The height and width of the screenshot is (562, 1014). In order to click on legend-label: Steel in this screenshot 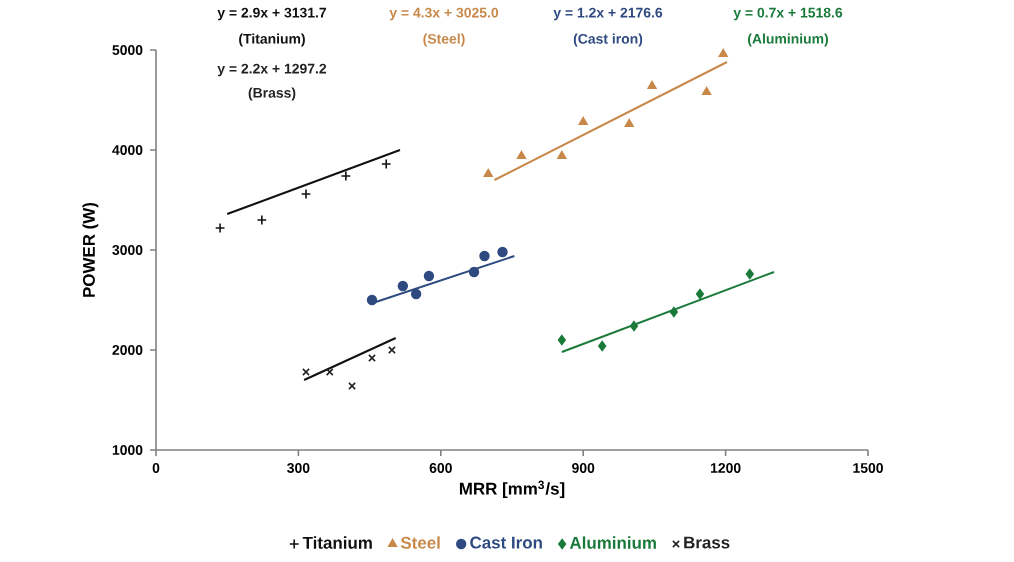, I will do `click(420, 542)`.